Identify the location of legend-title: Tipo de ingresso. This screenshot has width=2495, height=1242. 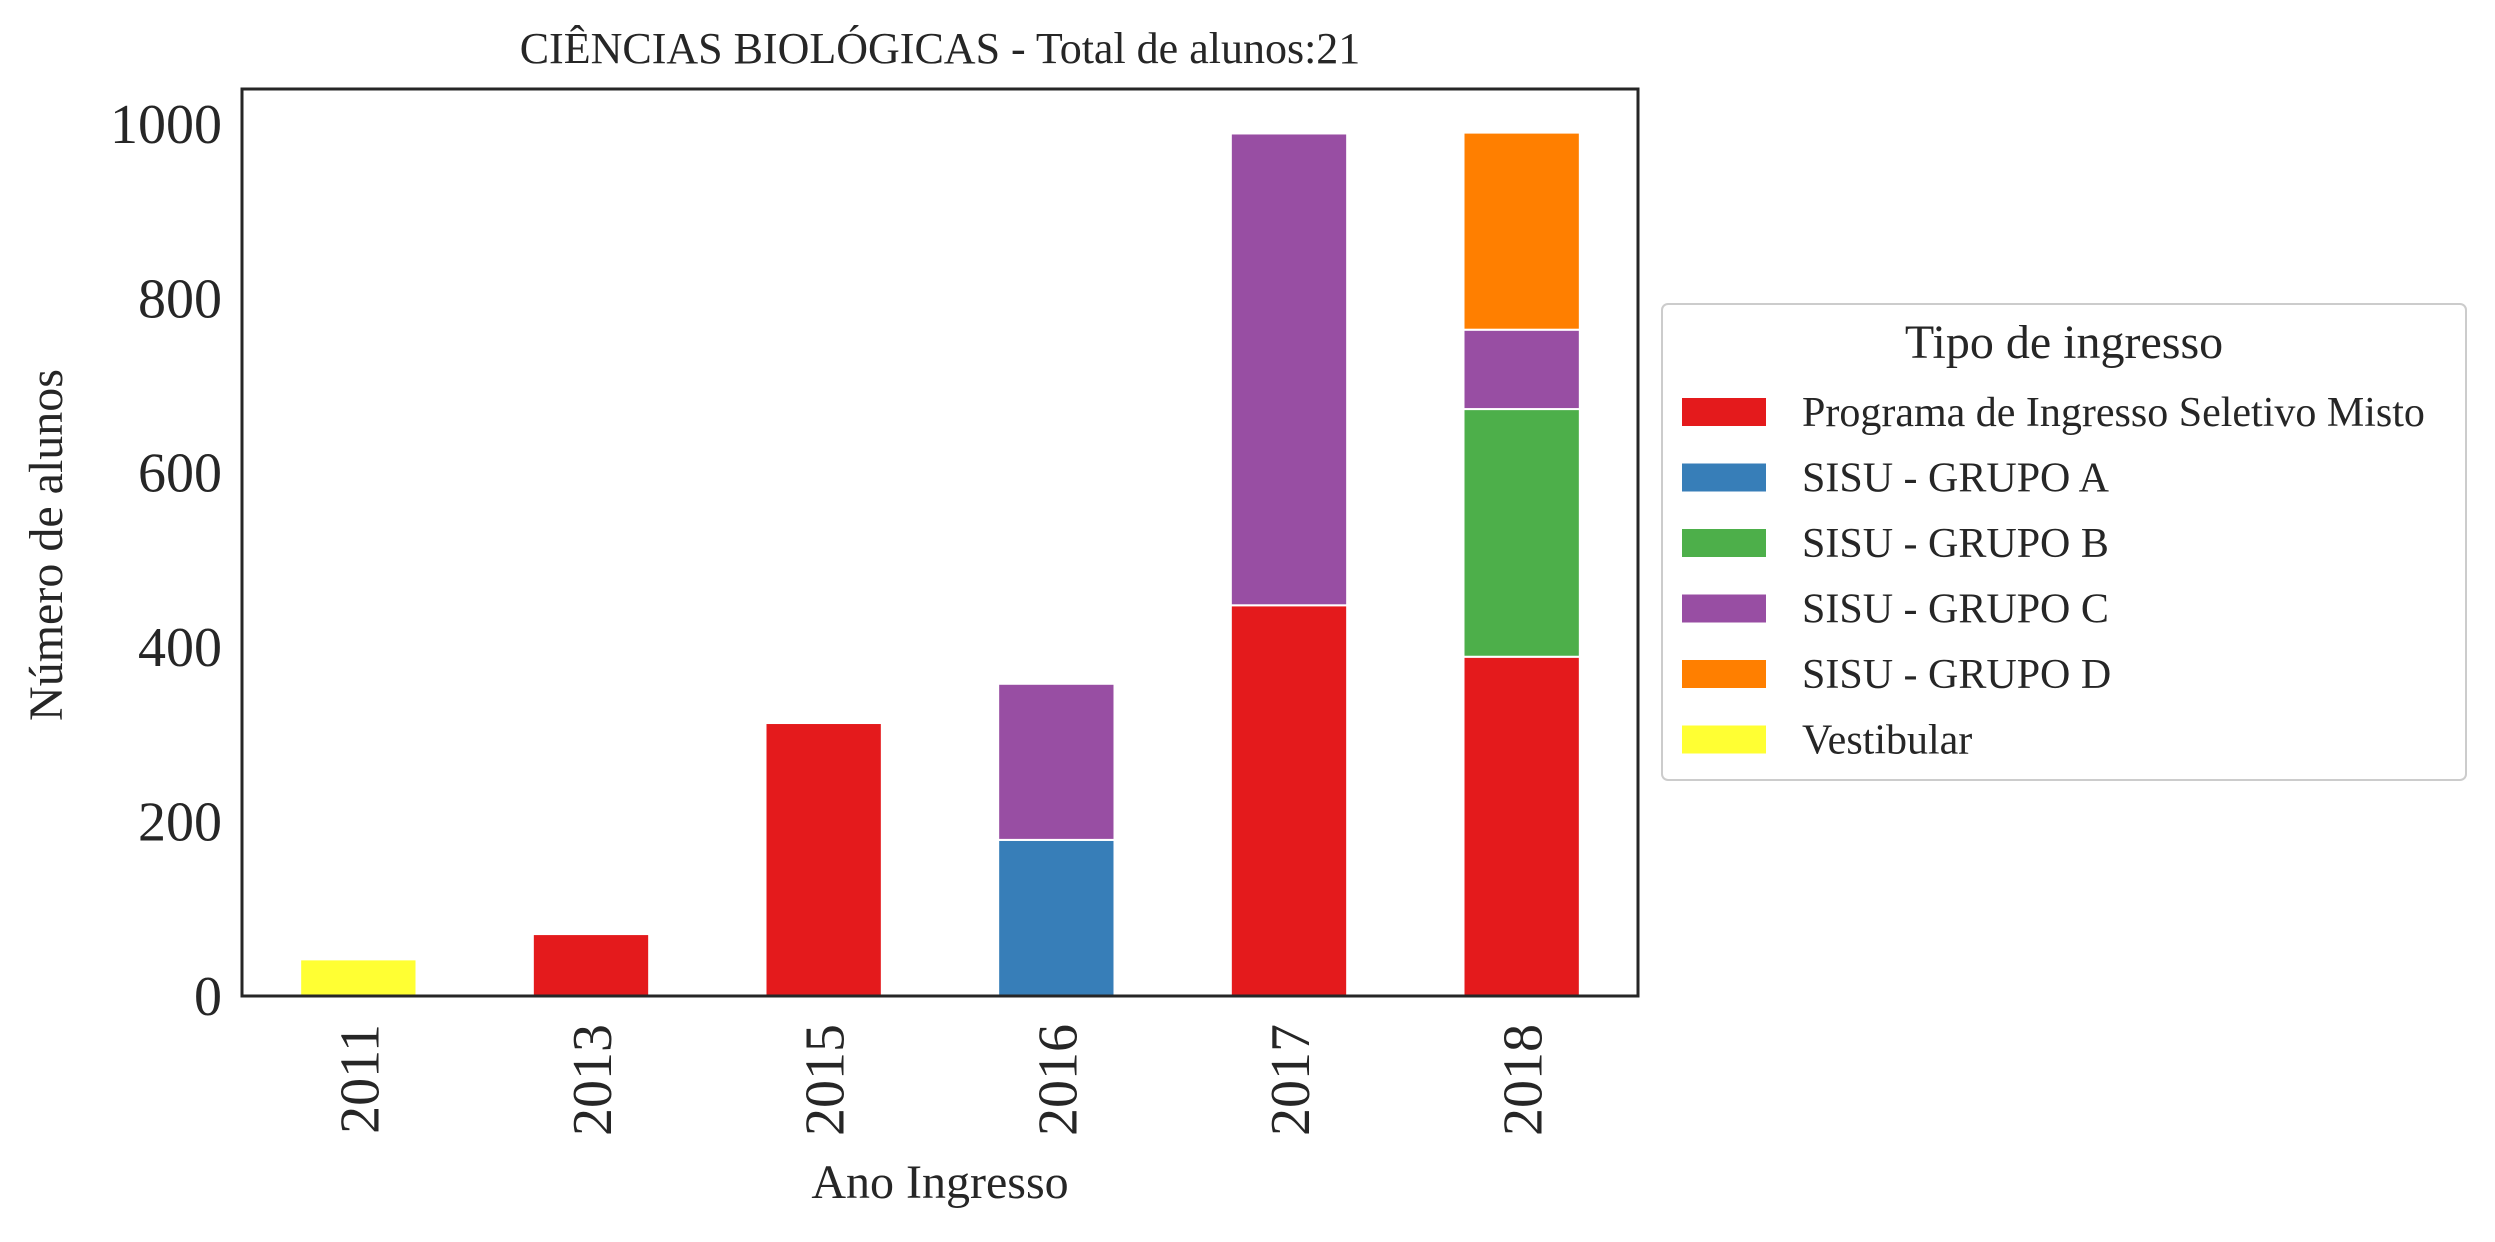
(2064, 342).